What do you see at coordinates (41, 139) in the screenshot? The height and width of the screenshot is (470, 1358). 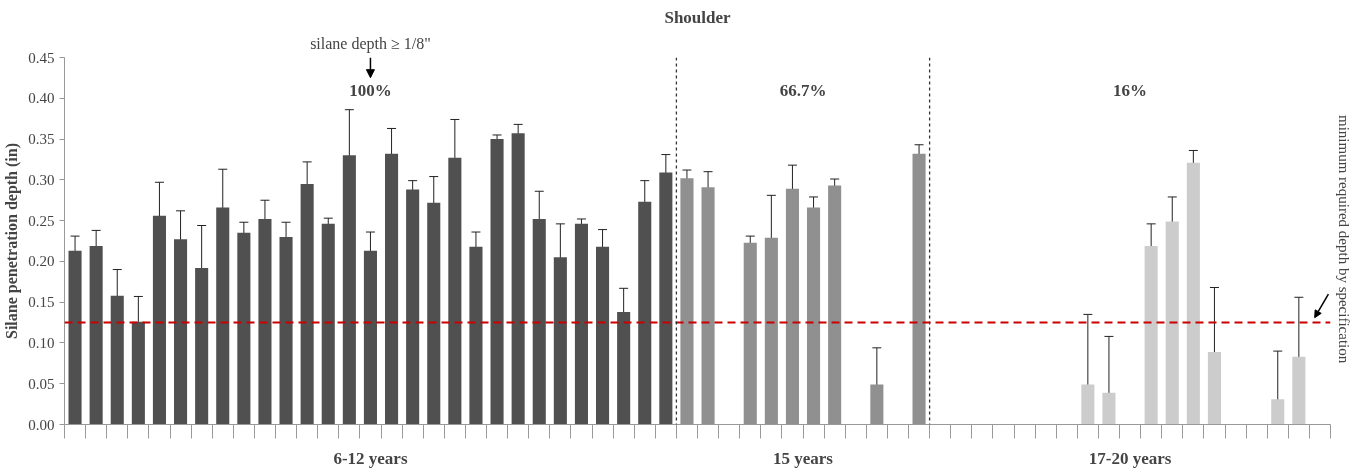 I see `y-tick-label: 0.35` at bounding box center [41, 139].